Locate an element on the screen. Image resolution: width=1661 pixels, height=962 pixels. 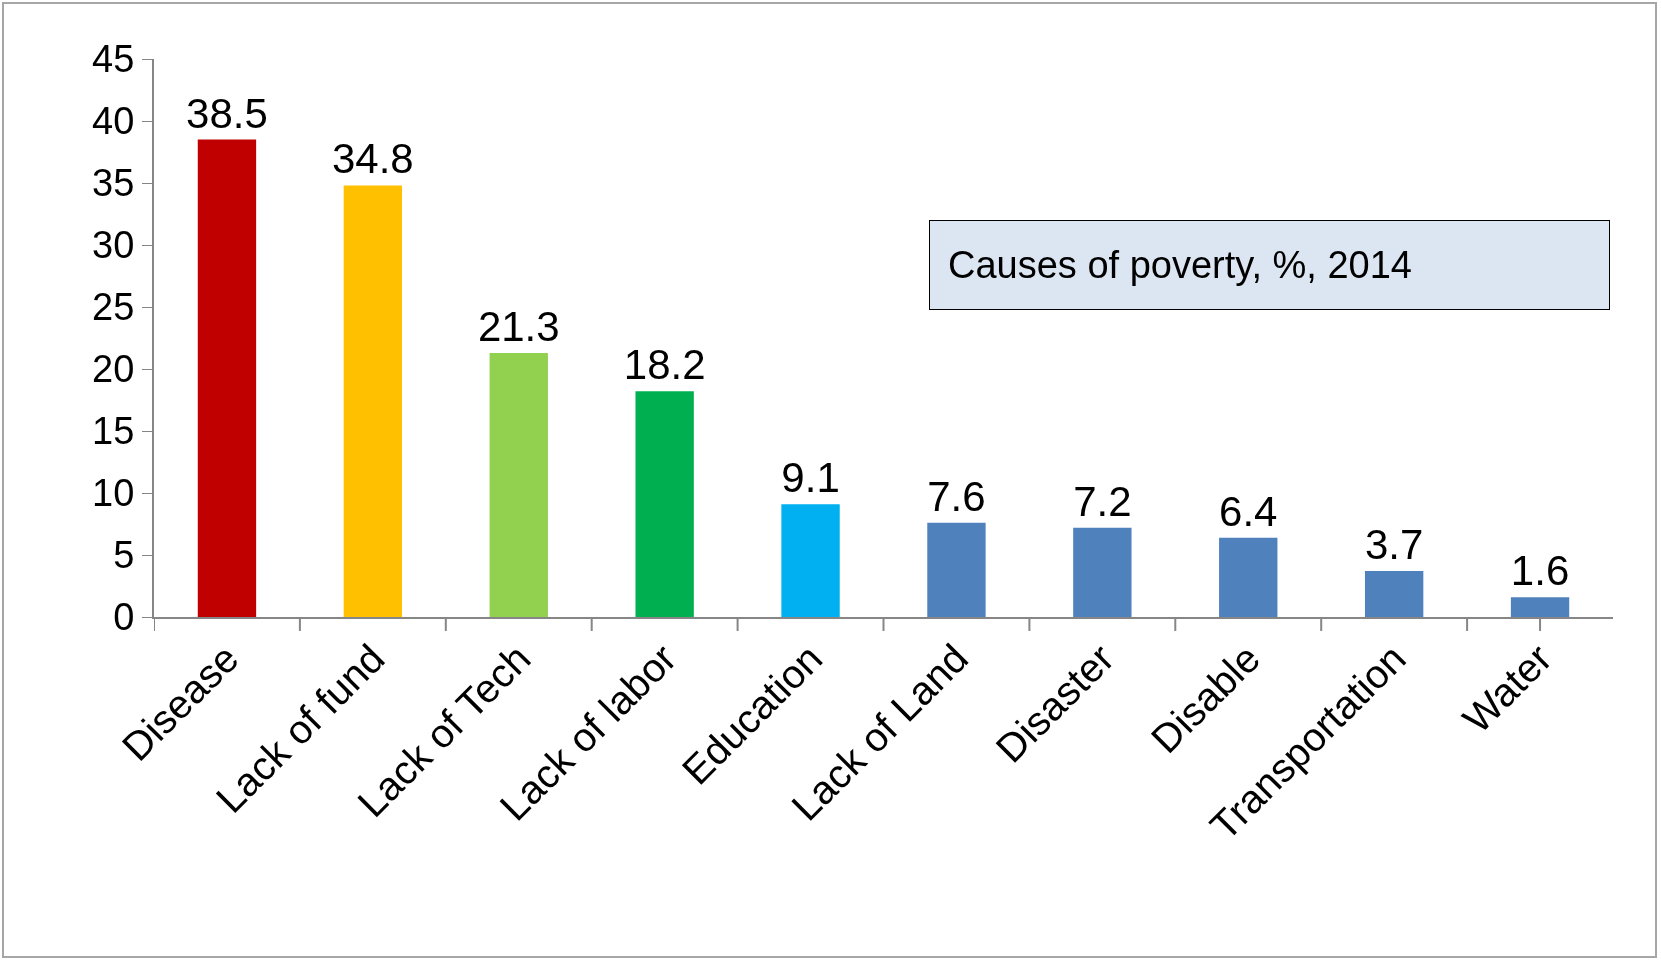
y-tick-label: 5 is located at coordinates (124, 555).